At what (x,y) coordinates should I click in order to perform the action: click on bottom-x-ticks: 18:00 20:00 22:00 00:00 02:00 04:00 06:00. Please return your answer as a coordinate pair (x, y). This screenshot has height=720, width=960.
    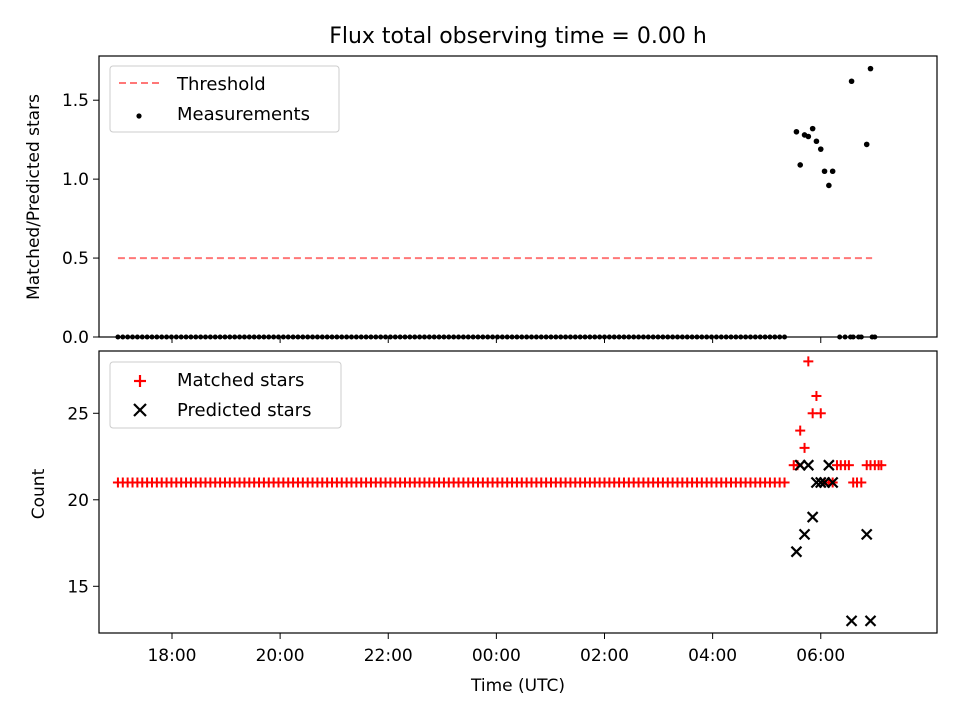
    Looking at the image, I should click on (496, 649).